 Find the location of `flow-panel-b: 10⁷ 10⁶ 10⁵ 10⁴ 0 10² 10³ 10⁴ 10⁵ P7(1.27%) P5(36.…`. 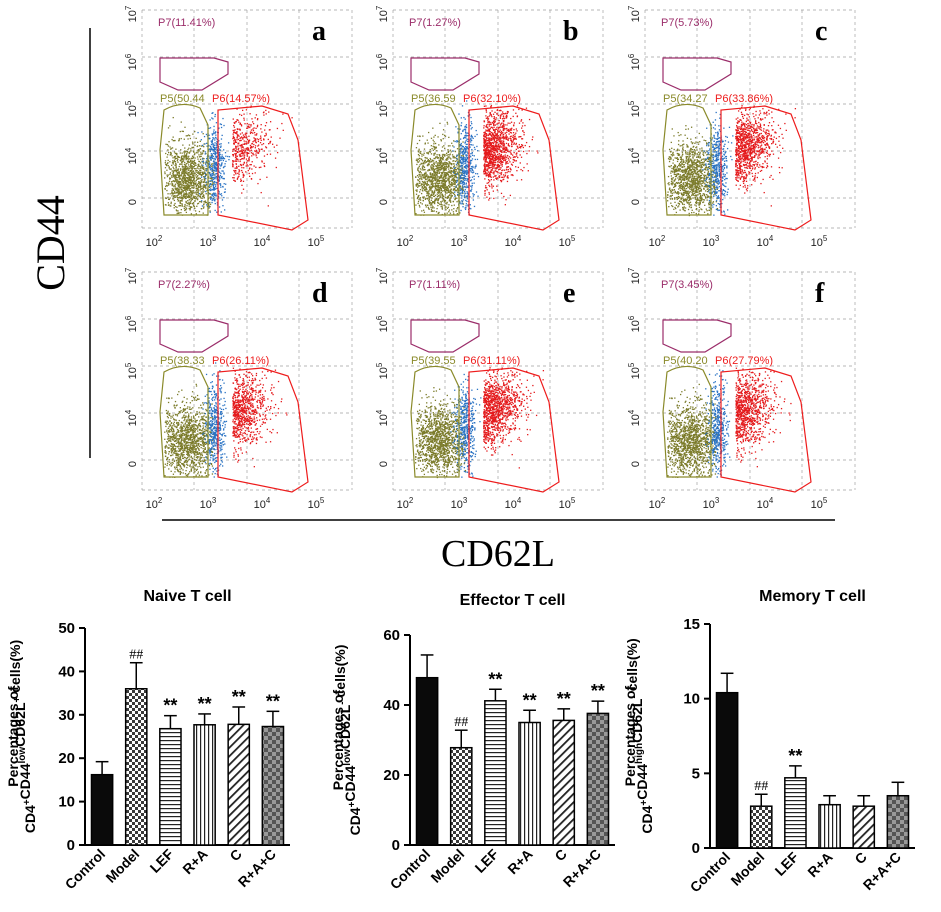

flow-panel-b: 10⁷ 10⁶ 10⁵ 10⁴ 0 10² 10³ 10⁴ 10⁵ P7(1.27%) P5(36.… is located at coordinates (489, 127).